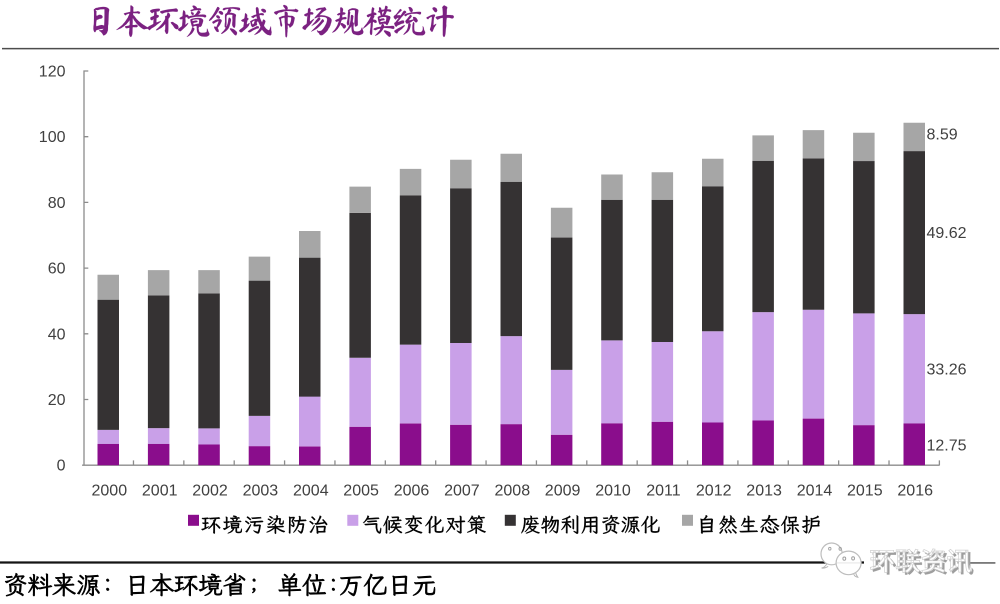 The height and width of the screenshot is (604, 1000). I want to click on svg-text: 2000, so click(110, 491).